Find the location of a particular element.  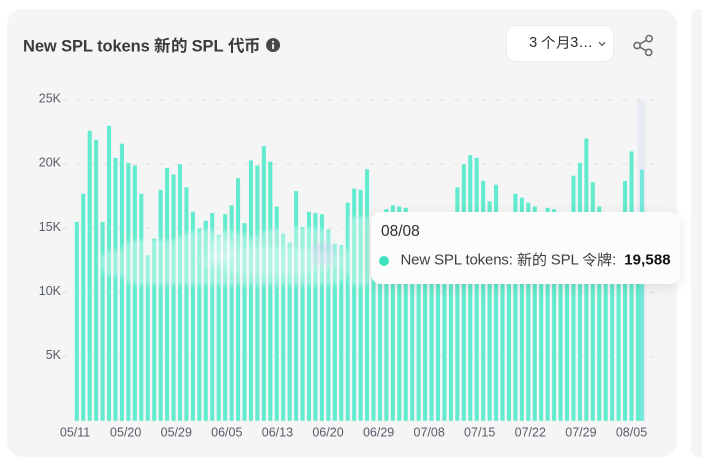

svg-text: 06/05 is located at coordinates (226, 433).